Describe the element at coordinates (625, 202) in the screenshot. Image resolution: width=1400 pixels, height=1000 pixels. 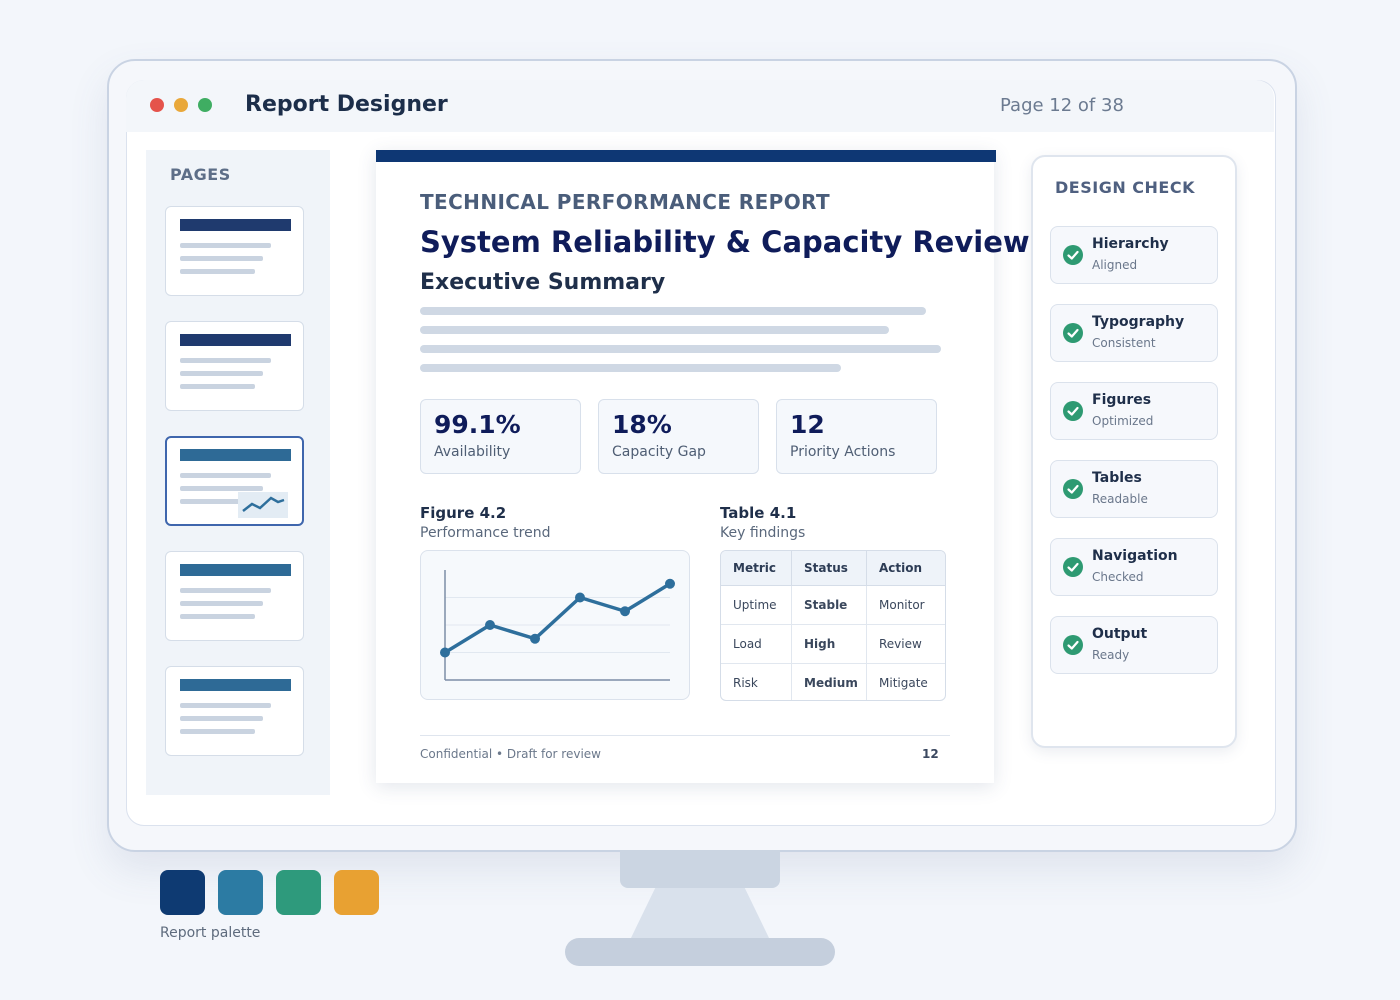
I see `report-kicker: TECHNICAL PERFORMANCE REPORT` at that location.